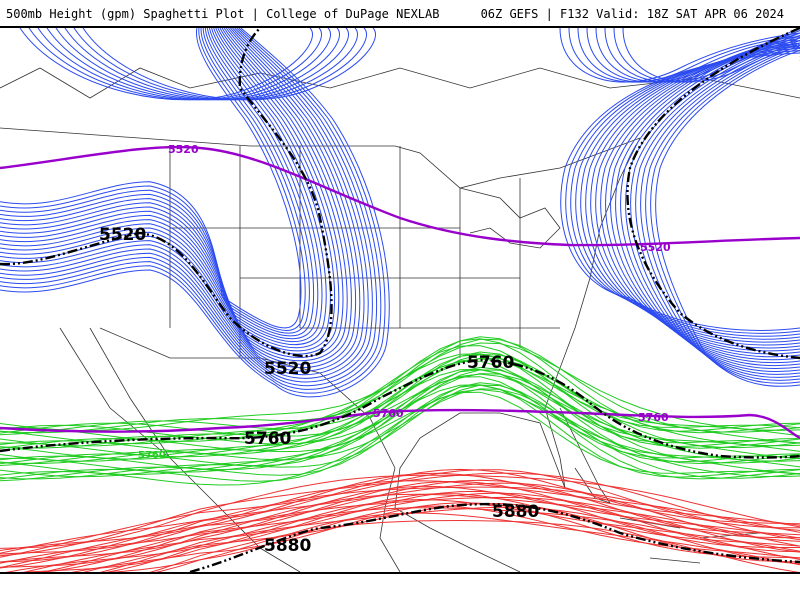 The image size is (800, 600). What do you see at coordinates (592, 313) in the screenshot?
I see `us-east-coast` at bounding box center [592, 313].